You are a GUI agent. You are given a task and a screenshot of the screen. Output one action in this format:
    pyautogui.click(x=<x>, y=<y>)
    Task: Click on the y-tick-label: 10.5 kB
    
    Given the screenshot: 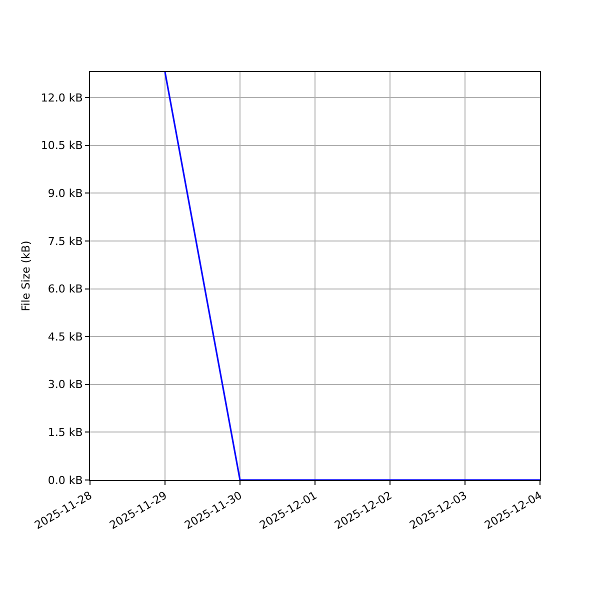 What is the action you would take?
    pyautogui.click(x=61, y=145)
    